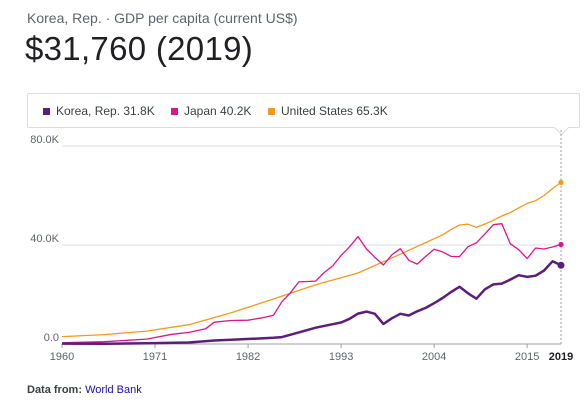  What do you see at coordinates (218, 111) in the screenshot?
I see `legend-label-japan: Japan 40.2K` at bounding box center [218, 111].